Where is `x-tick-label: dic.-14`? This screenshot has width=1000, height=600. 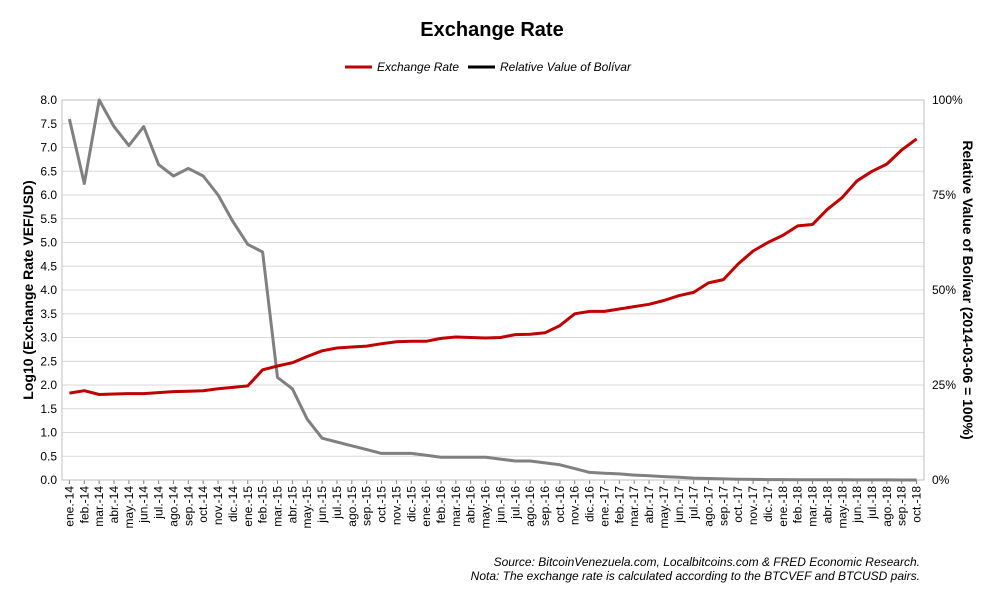 x-tick-label: dic.-14 is located at coordinates (233, 504).